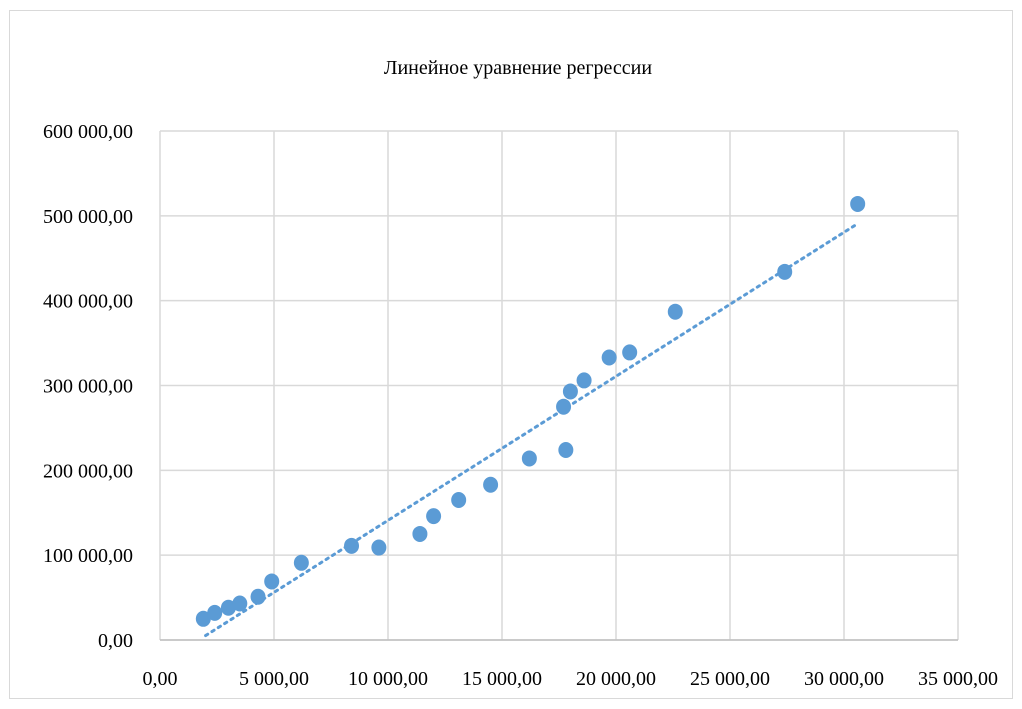 The width and height of the screenshot is (1022, 709). What do you see at coordinates (88, 556) in the screenshot?
I see `y-tick-label: 100 000,00` at bounding box center [88, 556].